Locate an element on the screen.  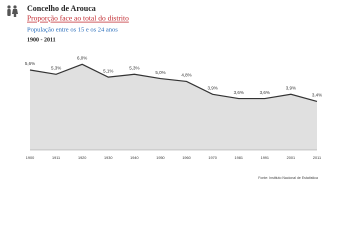
x-tick-label: 1911 is located at coordinates (56, 158).